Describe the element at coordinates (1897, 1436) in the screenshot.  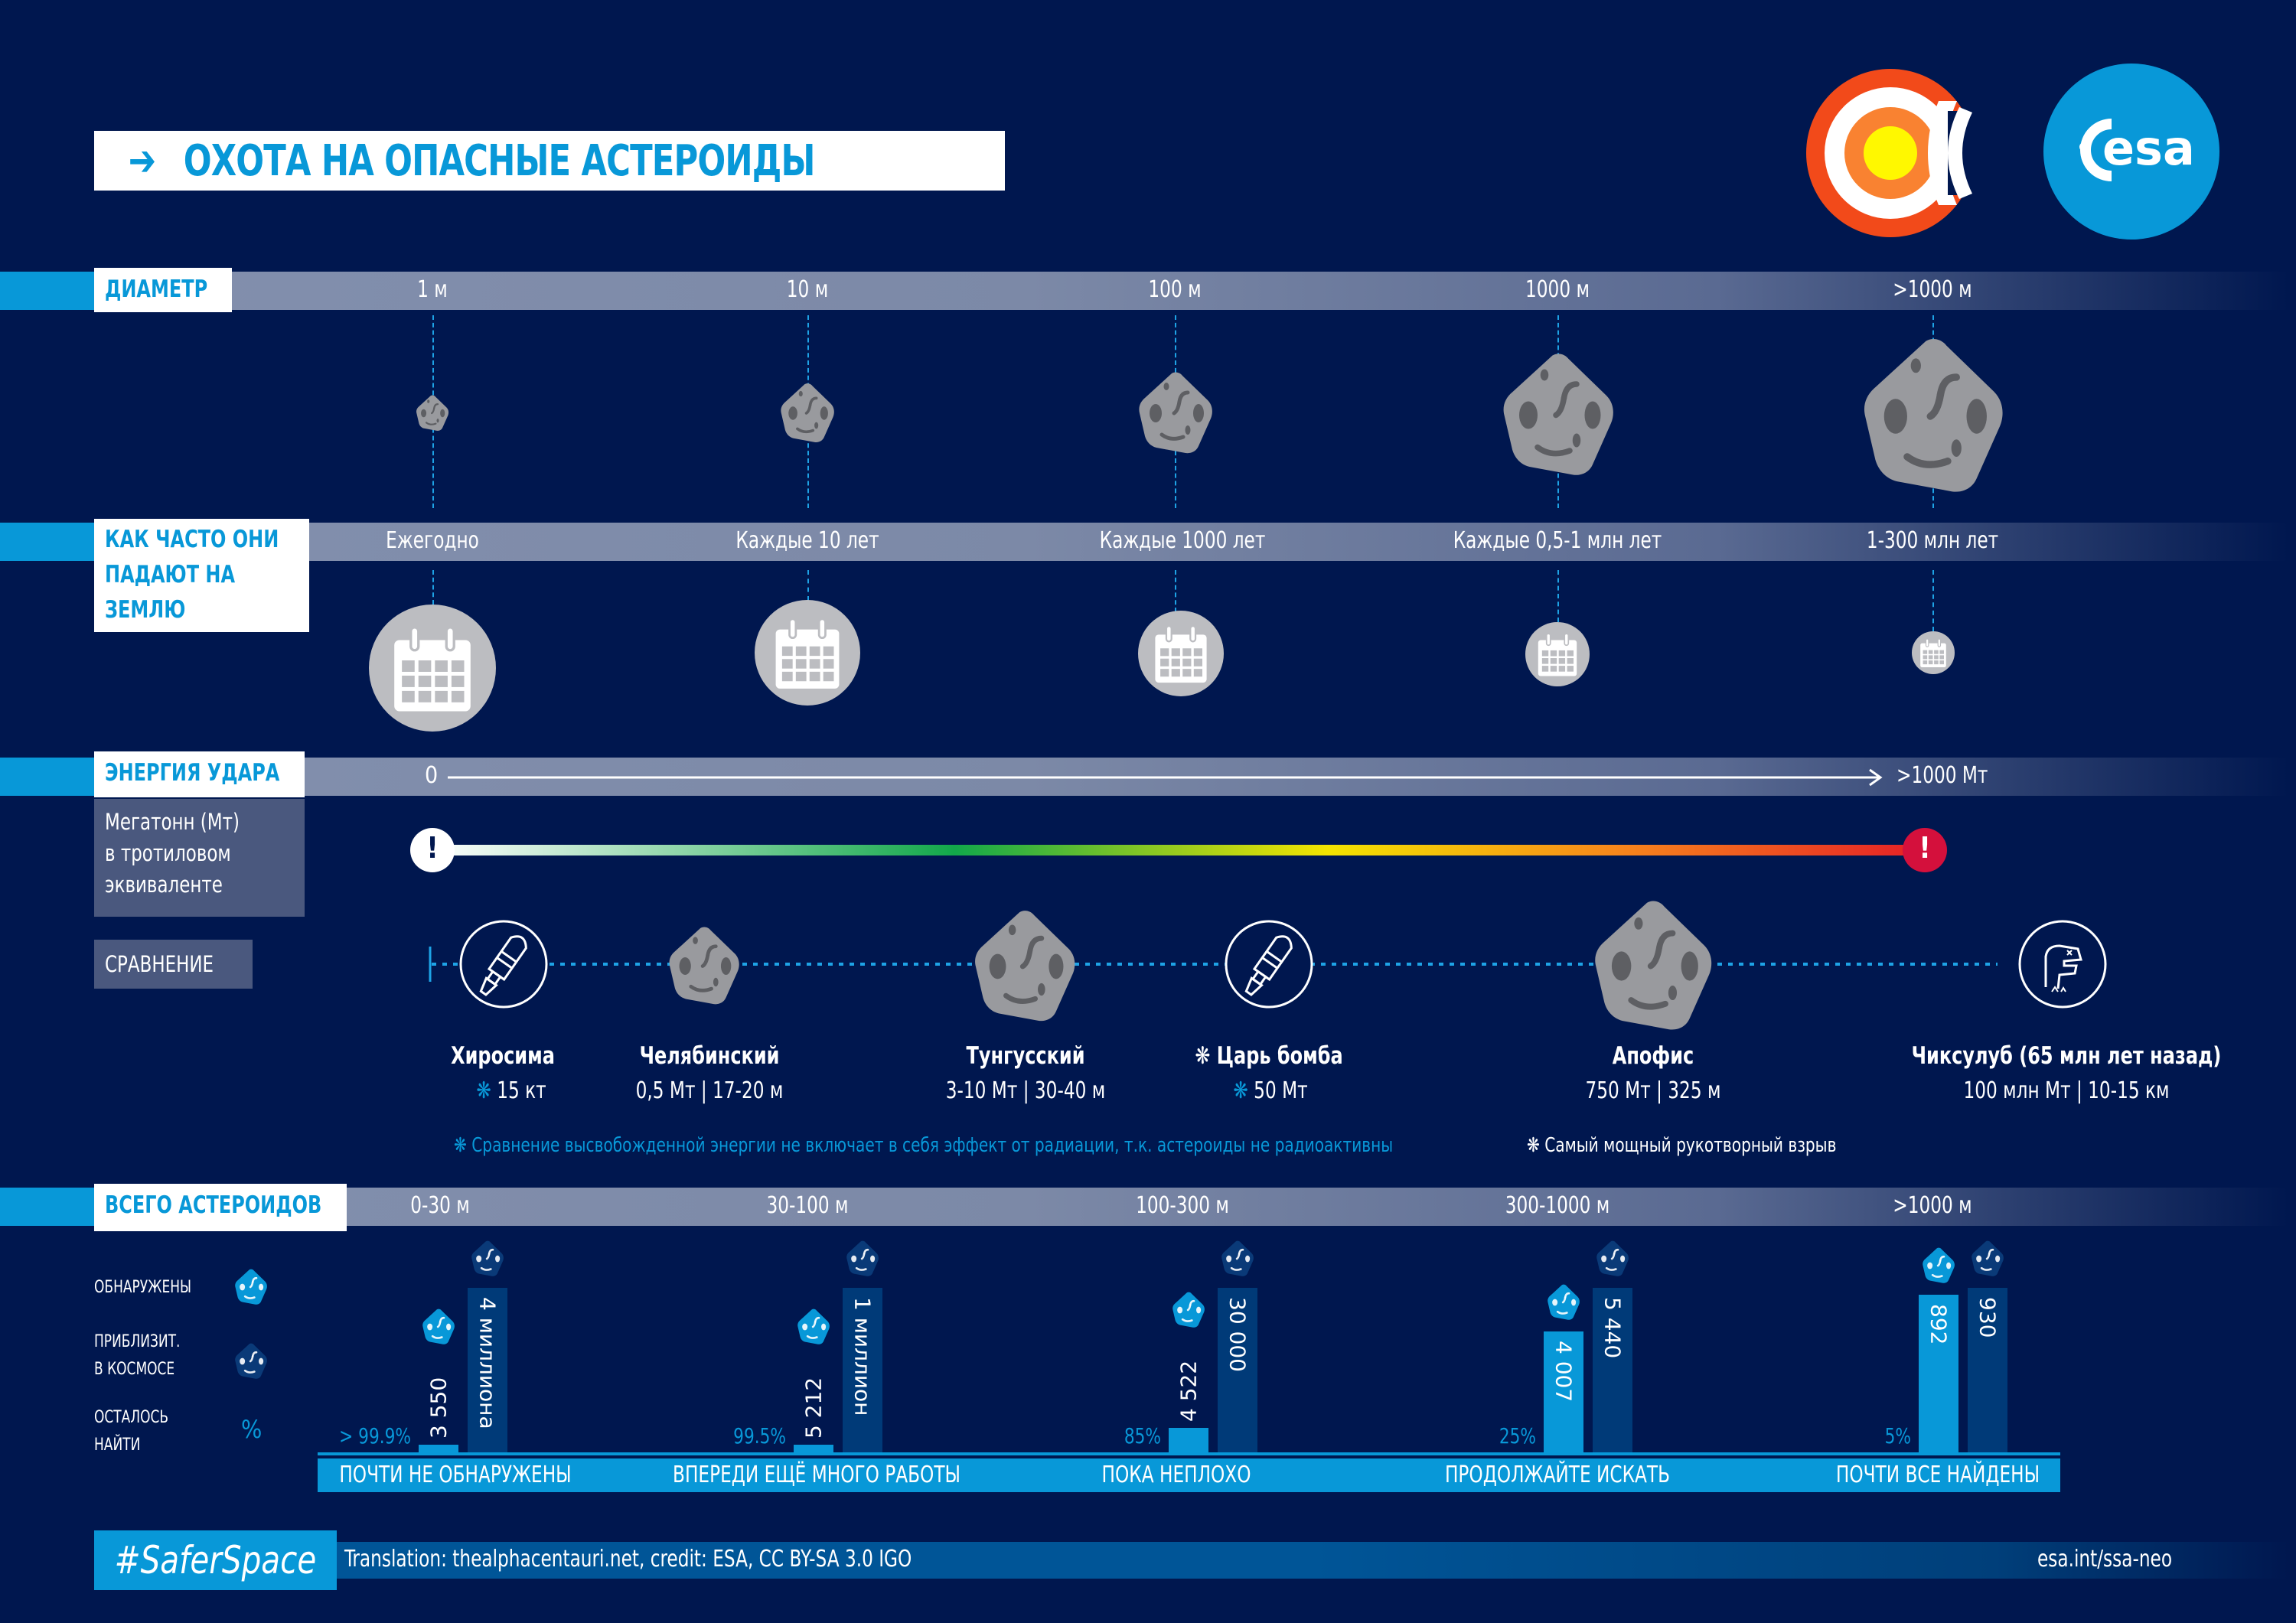
I see `remaining-percent: 5%` at that location.